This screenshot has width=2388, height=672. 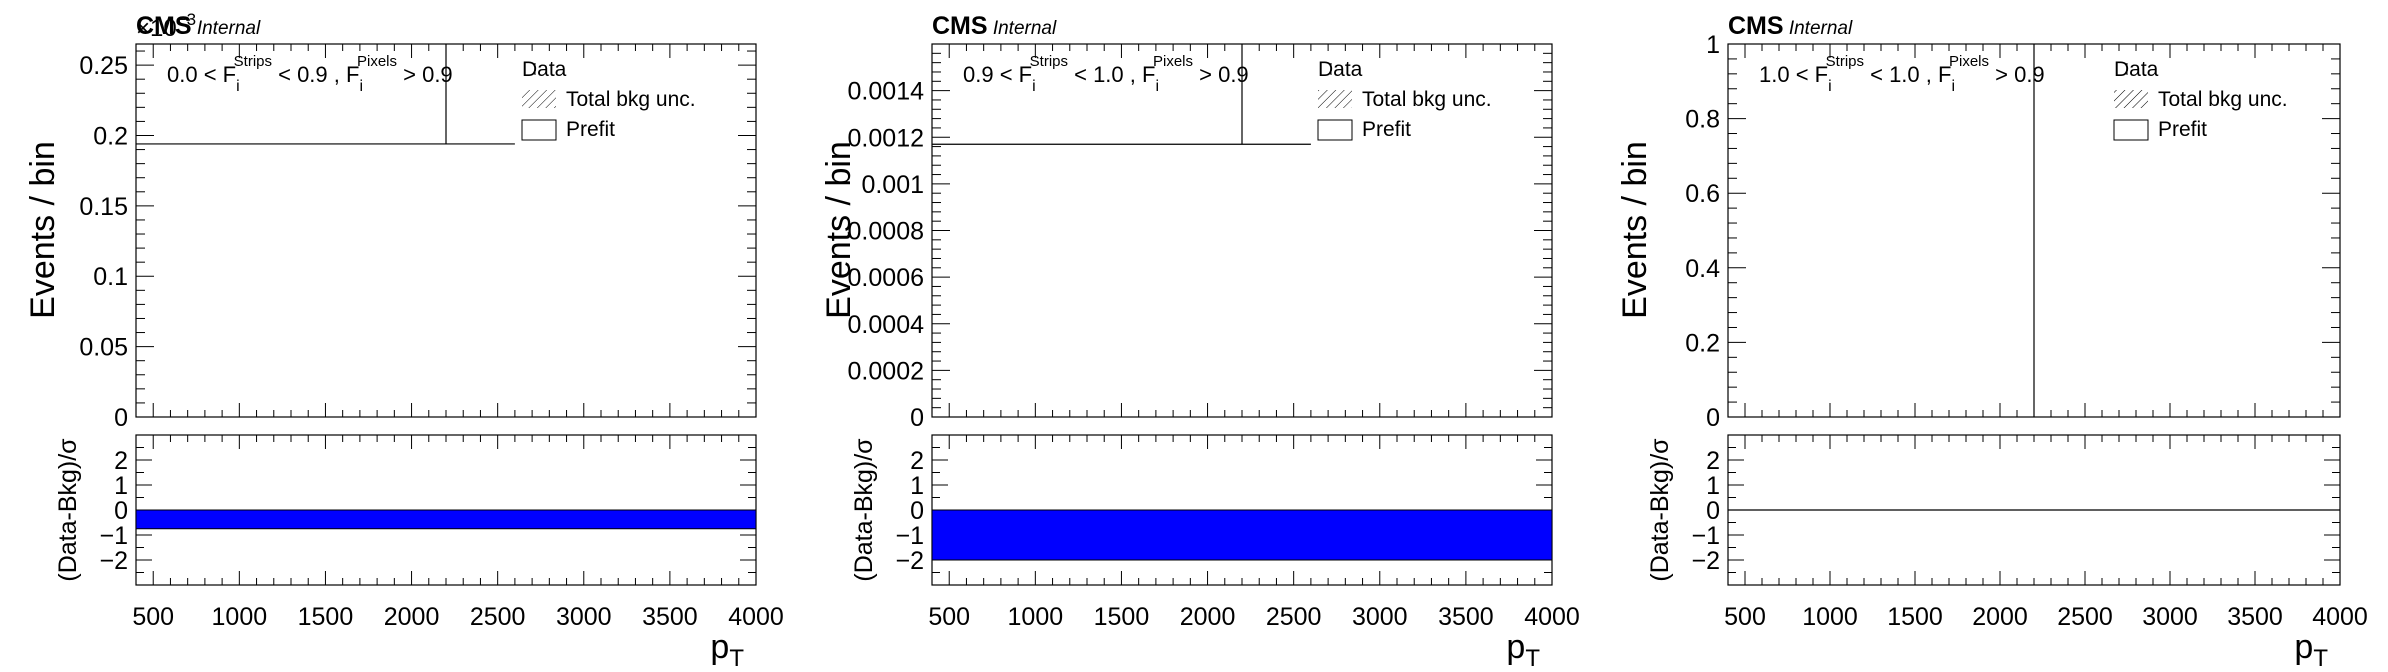 What do you see at coordinates (310, 74) in the screenshot?
I see `region-label: 0.0 < FiStrips < 0.9 , FiPixels > 0.9` at bounding box center [310, 74].